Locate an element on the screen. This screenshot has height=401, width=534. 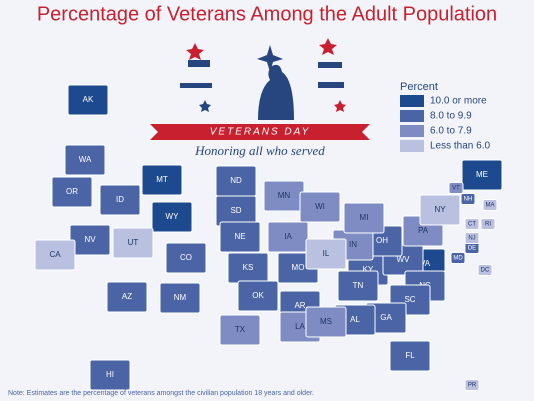
state-label: UT is located at coordinates (133, 242).